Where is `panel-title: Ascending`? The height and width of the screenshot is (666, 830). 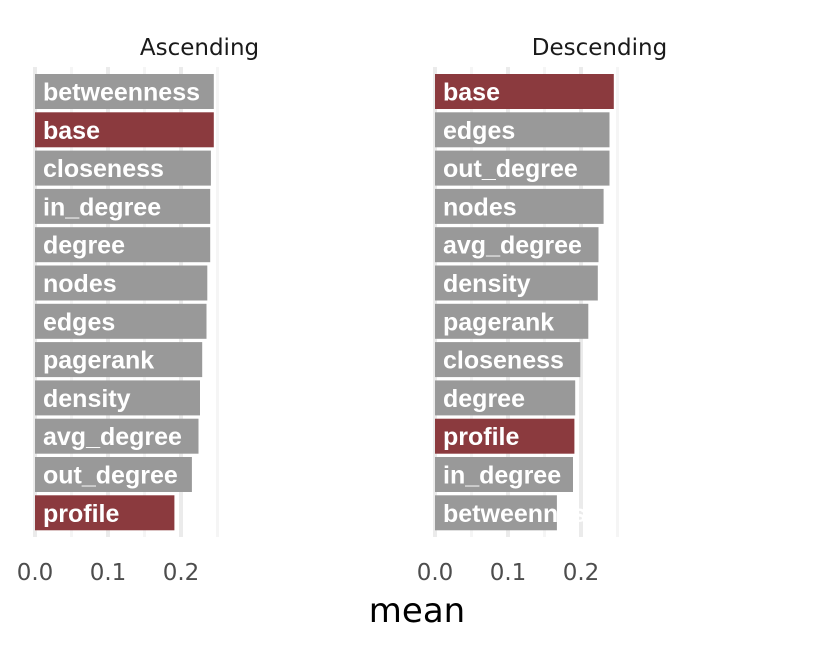
panel-title: Ascending is located at coordinates (199, 48).